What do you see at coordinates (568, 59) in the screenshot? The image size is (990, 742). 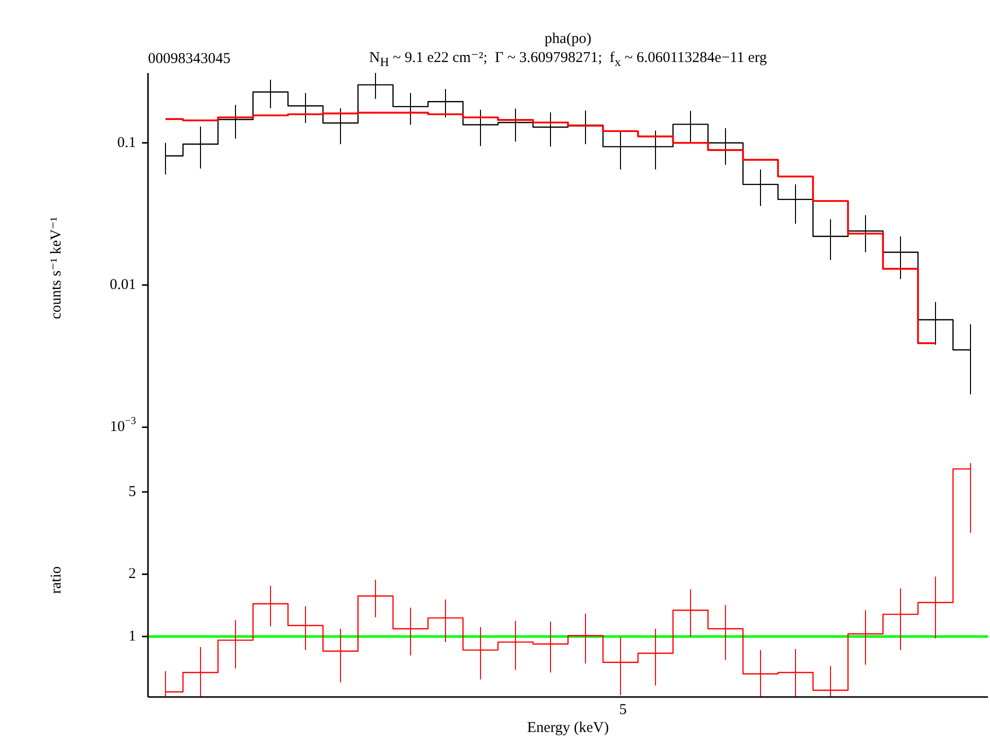 I see `chart-subtitle: N$_{H}$ ~ 9.1 e22 cm⁻²; Γ ~ 3.609798271; f$_{x}$ ~ 6.060113284e−11 erg` at bounding box center [568, 59].